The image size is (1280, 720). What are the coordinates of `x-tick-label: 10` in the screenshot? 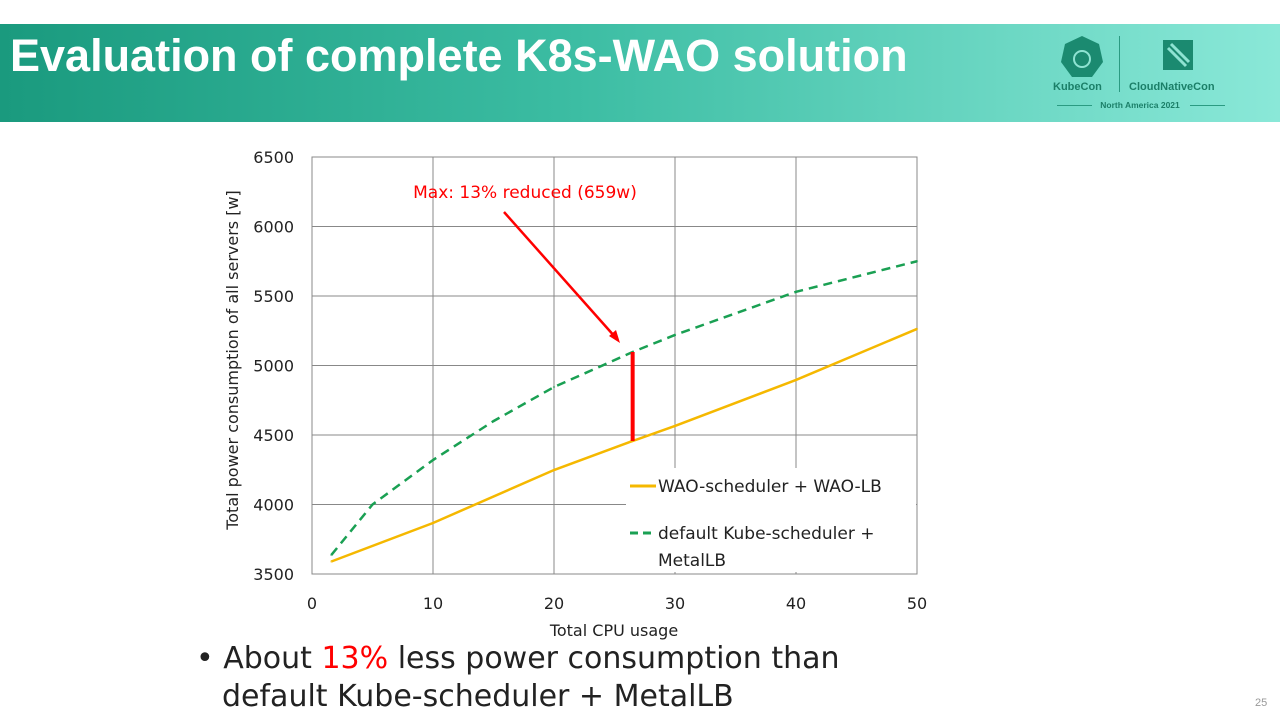 It's located at (433, 603).